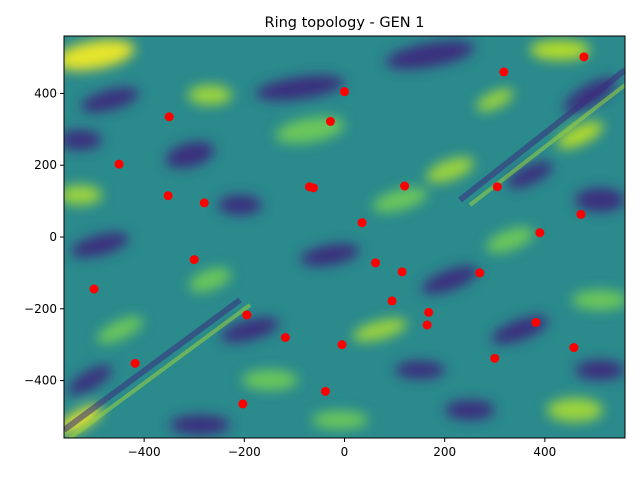  Describe the element at coordinates (40, 381) in the screenshot. I see `y-tick-label: −400` at that location.